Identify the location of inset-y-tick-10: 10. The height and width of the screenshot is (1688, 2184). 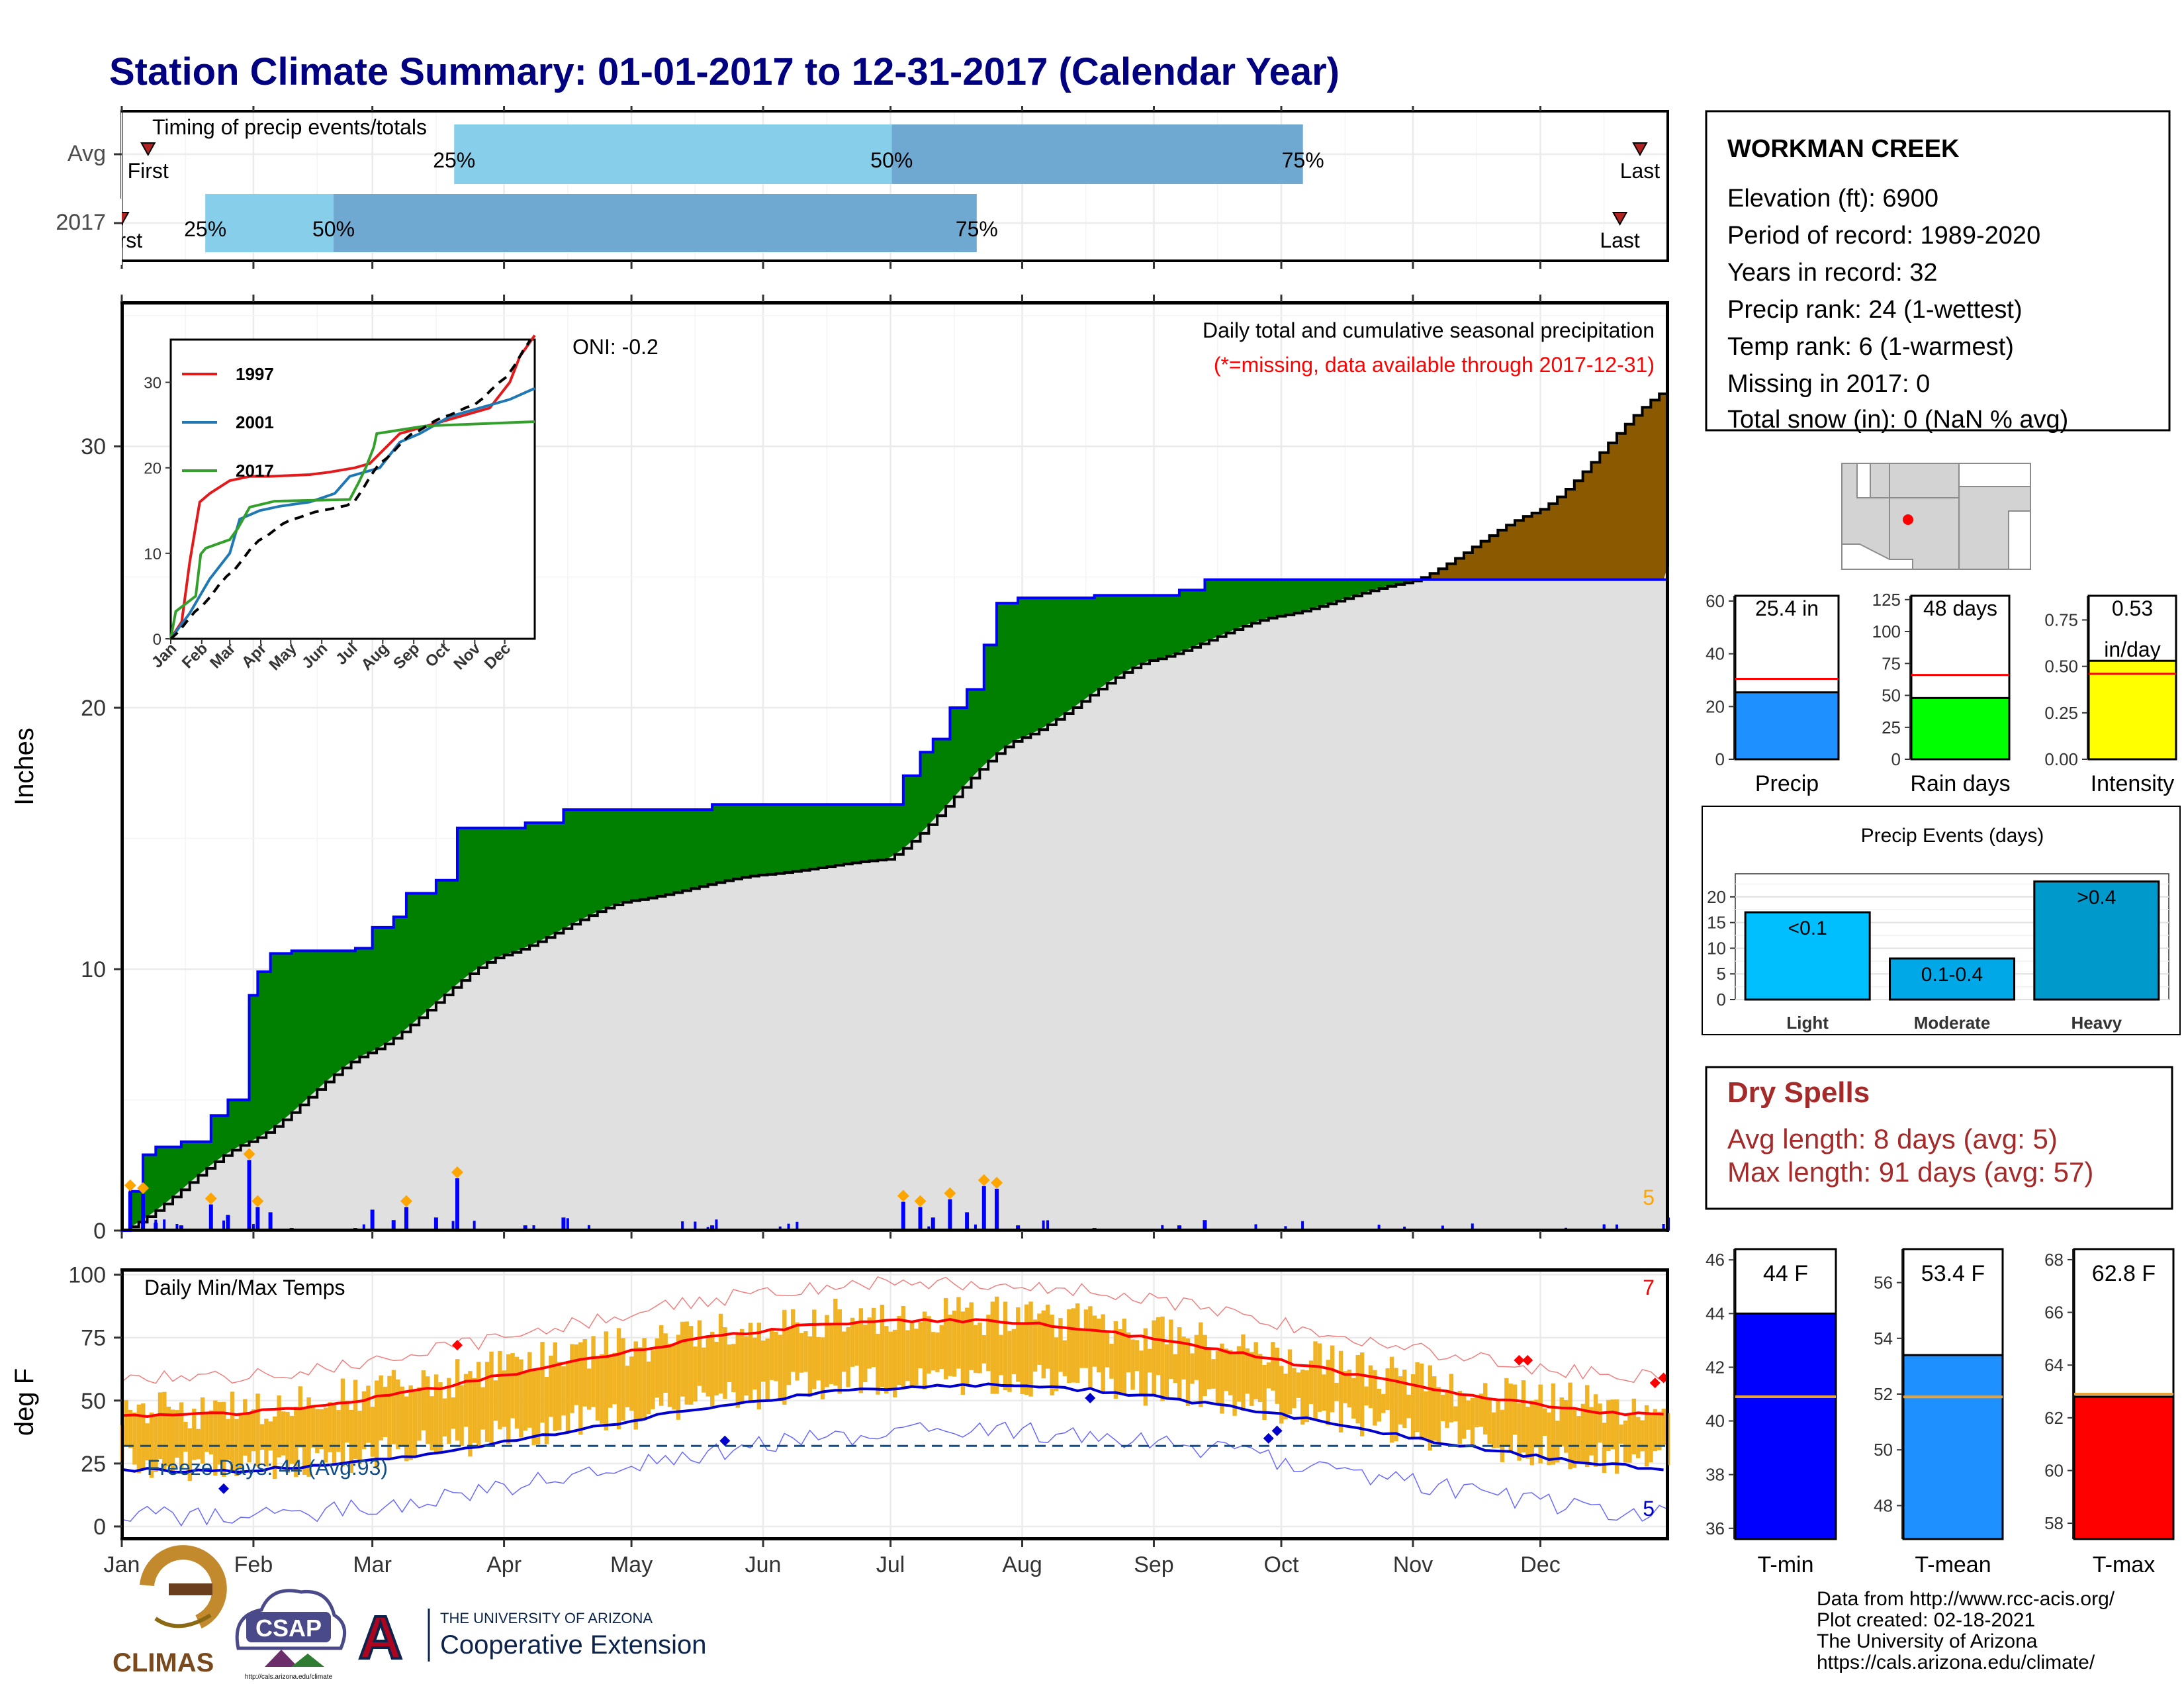
(152, 554).